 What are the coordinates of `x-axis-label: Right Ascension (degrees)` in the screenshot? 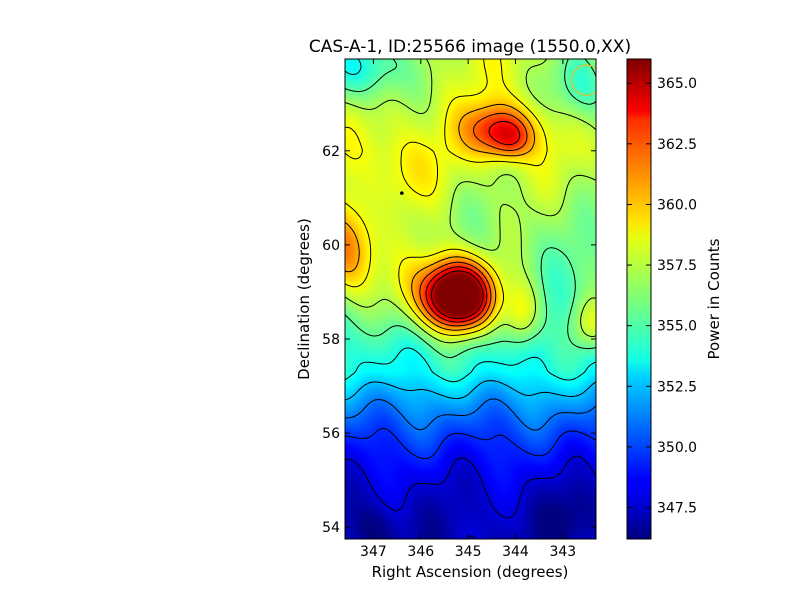 It's located at (470, 572).